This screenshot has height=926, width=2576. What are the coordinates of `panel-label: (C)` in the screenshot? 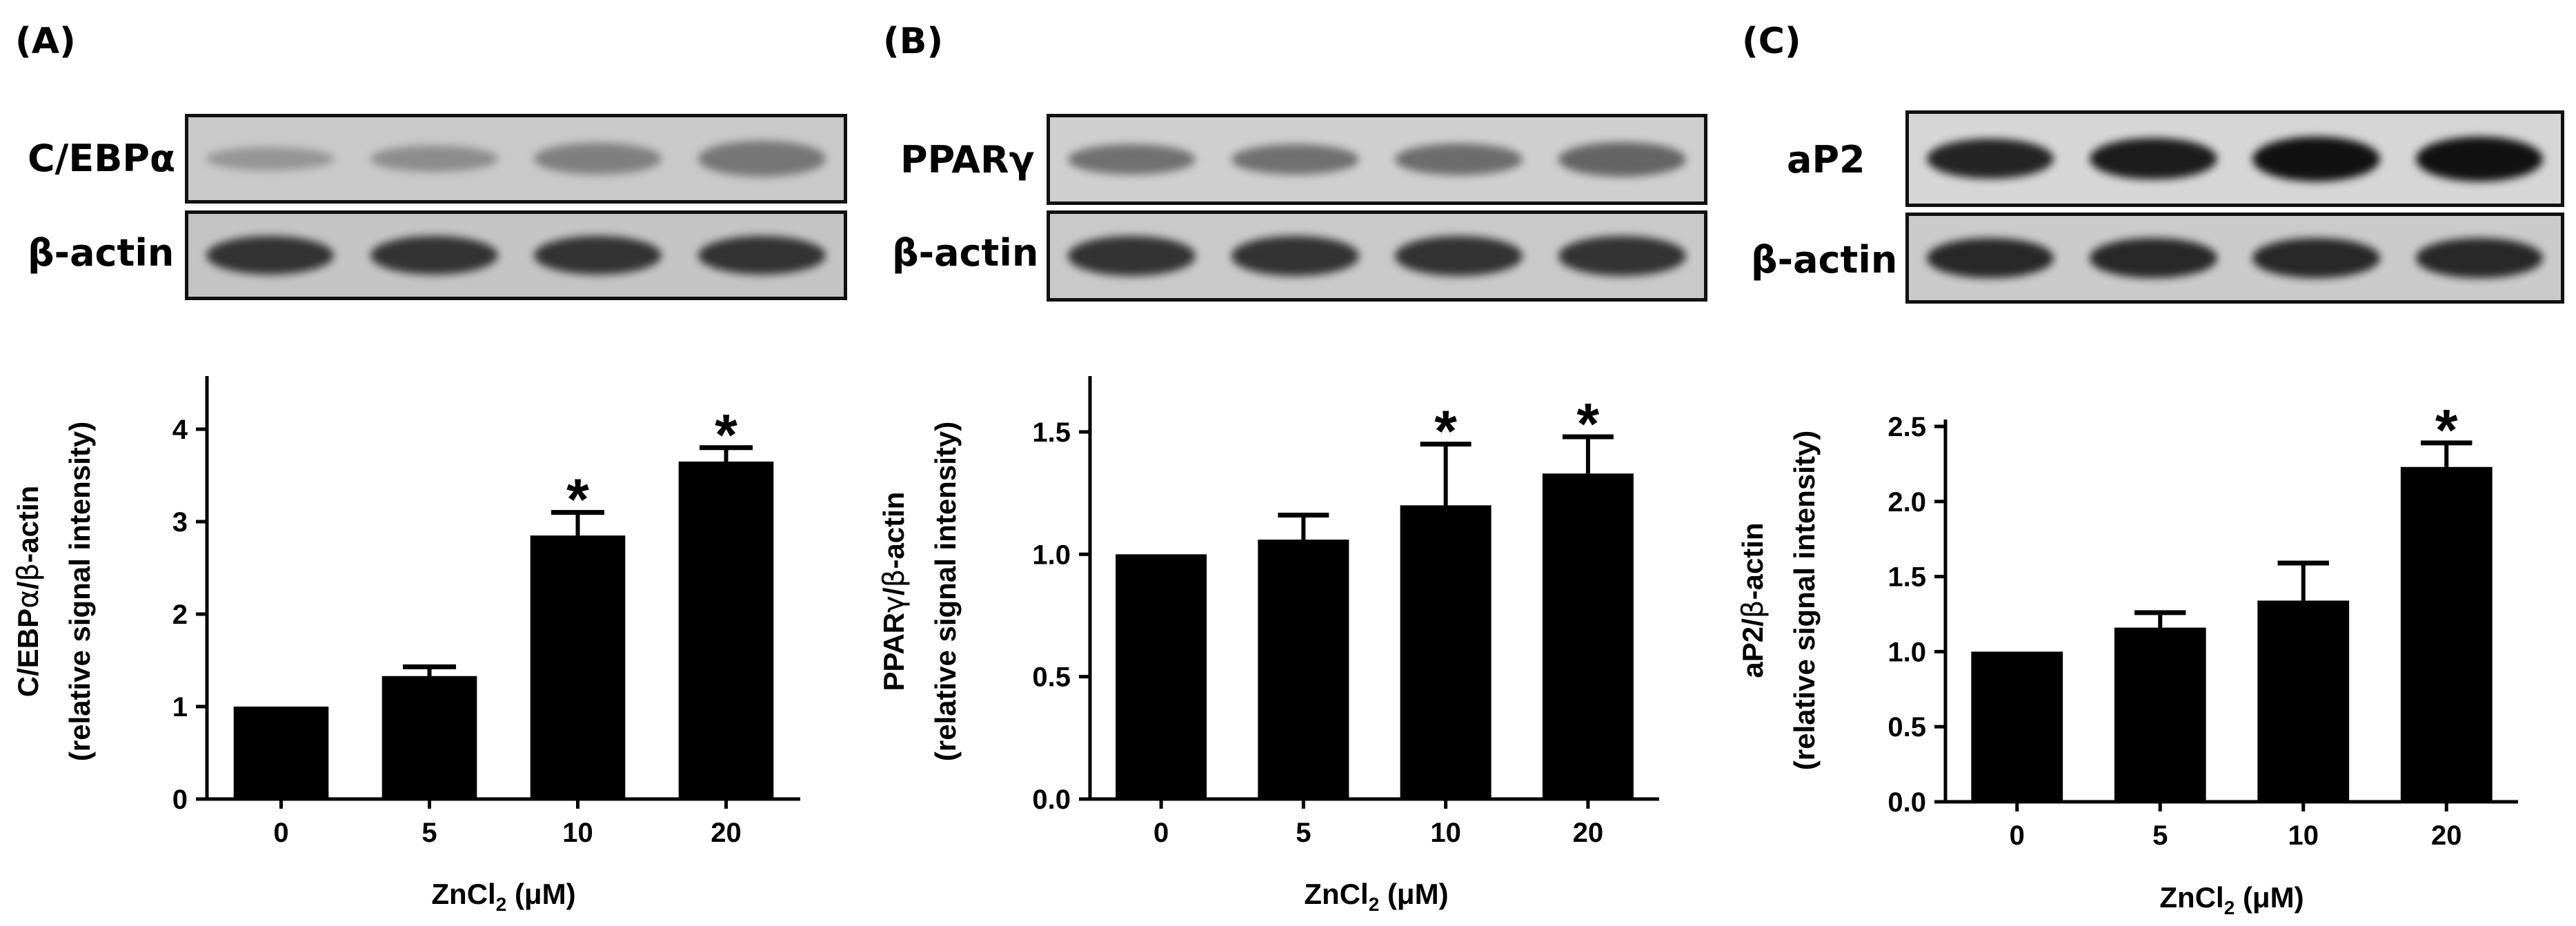 It's located at (1771, 41).